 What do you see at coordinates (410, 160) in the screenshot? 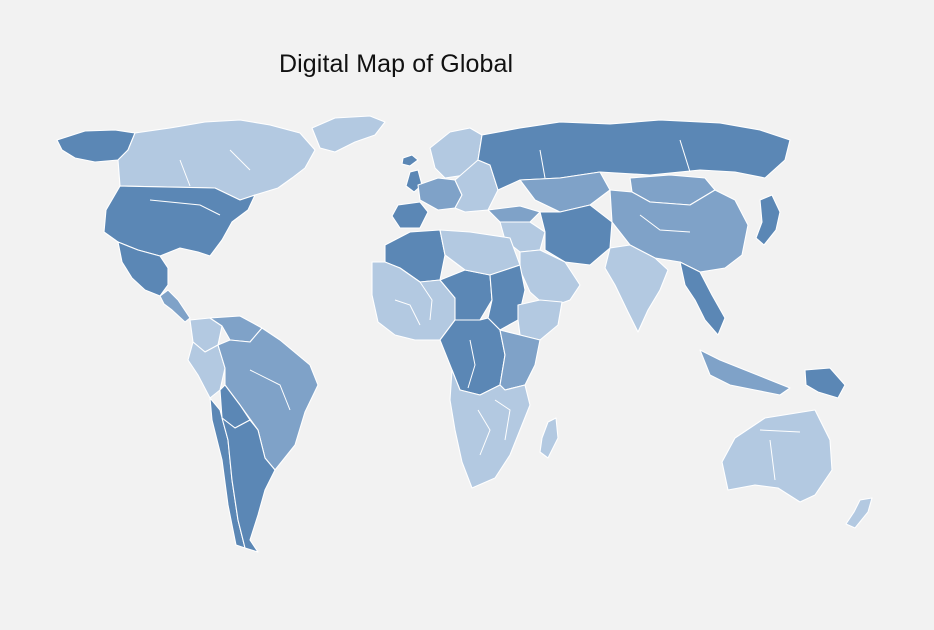
I see `region-iceland` at bounding box center [410, 160].